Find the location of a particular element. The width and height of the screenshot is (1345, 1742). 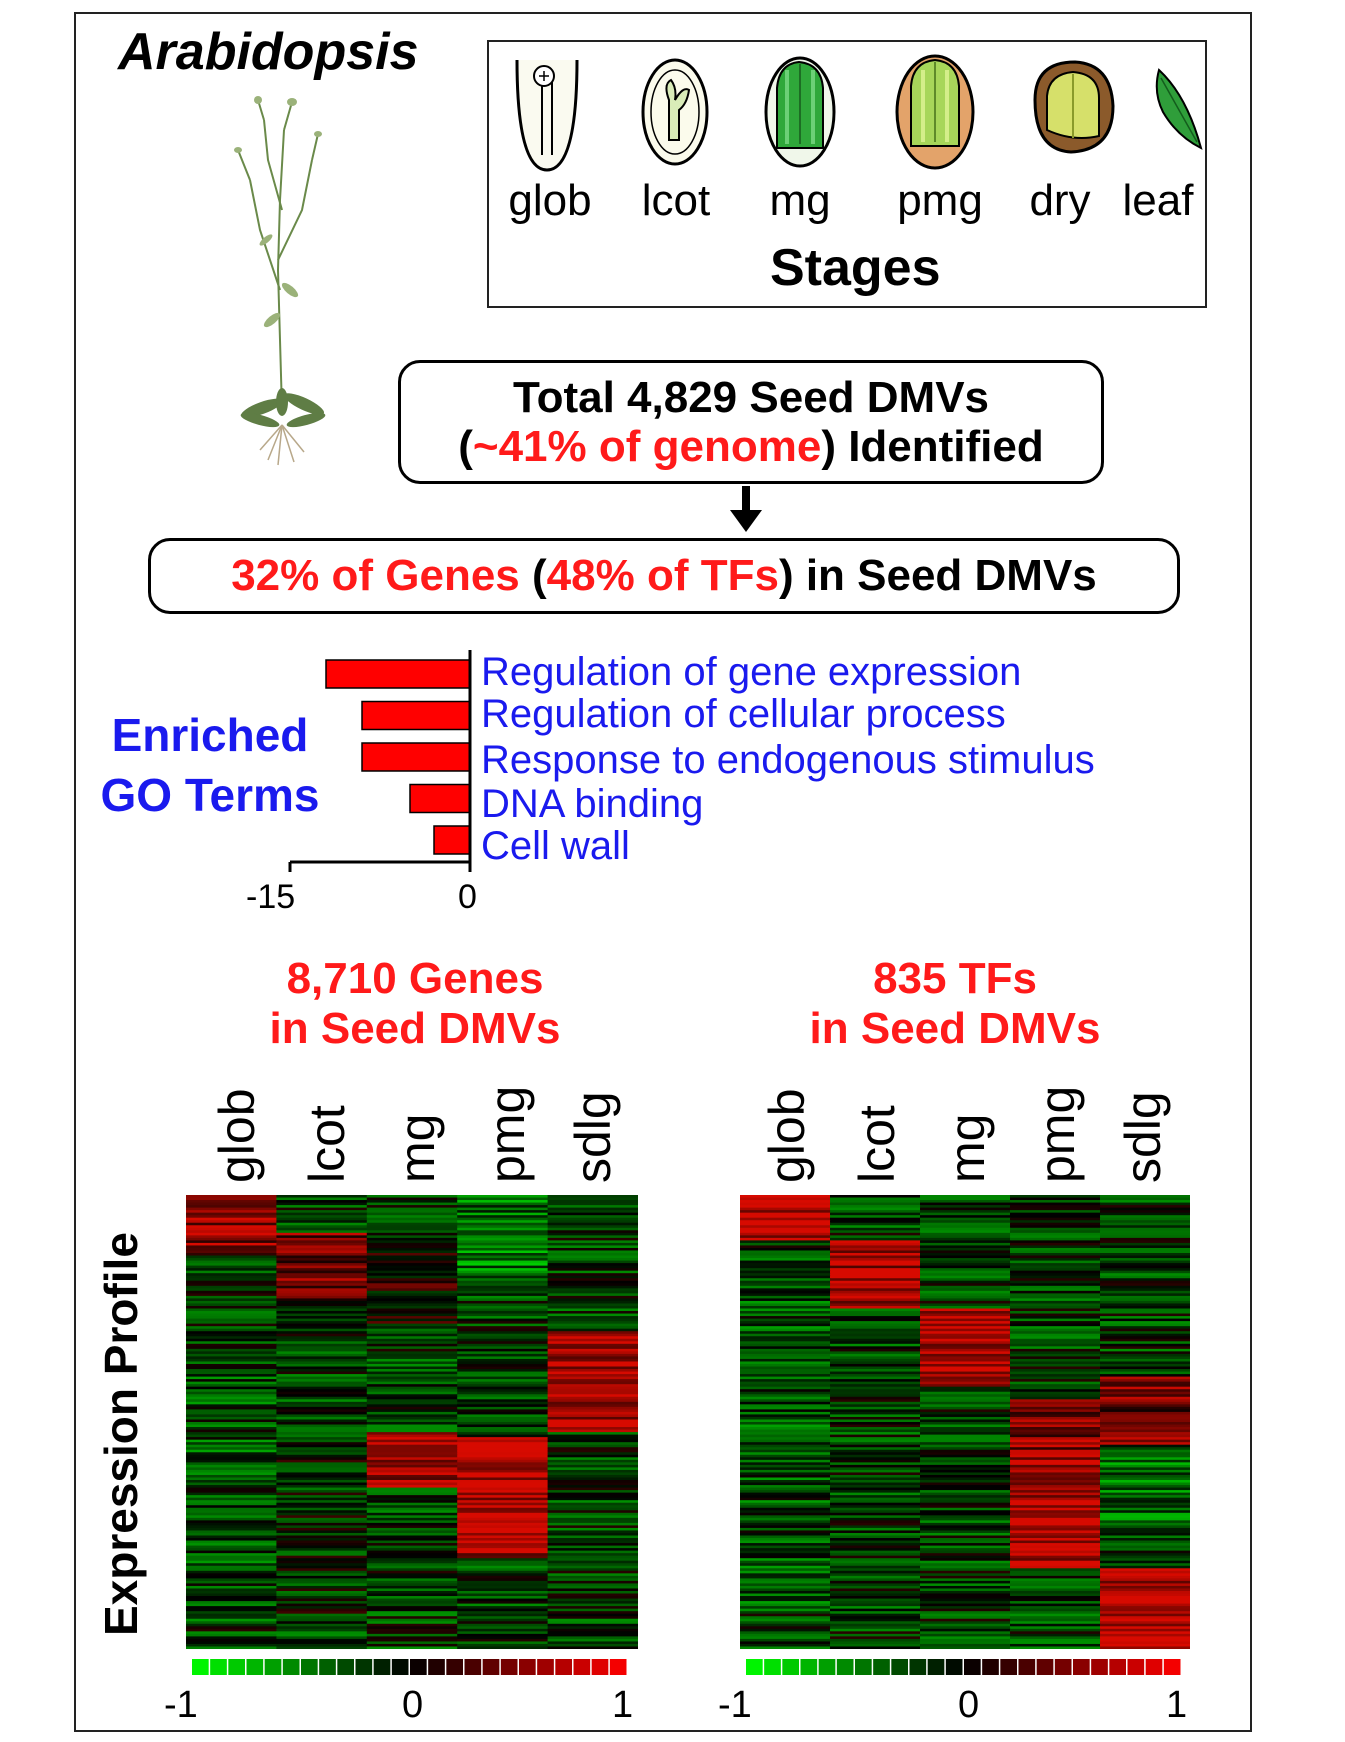

seed-stage-illustrations is located at coordinates (859, 113).